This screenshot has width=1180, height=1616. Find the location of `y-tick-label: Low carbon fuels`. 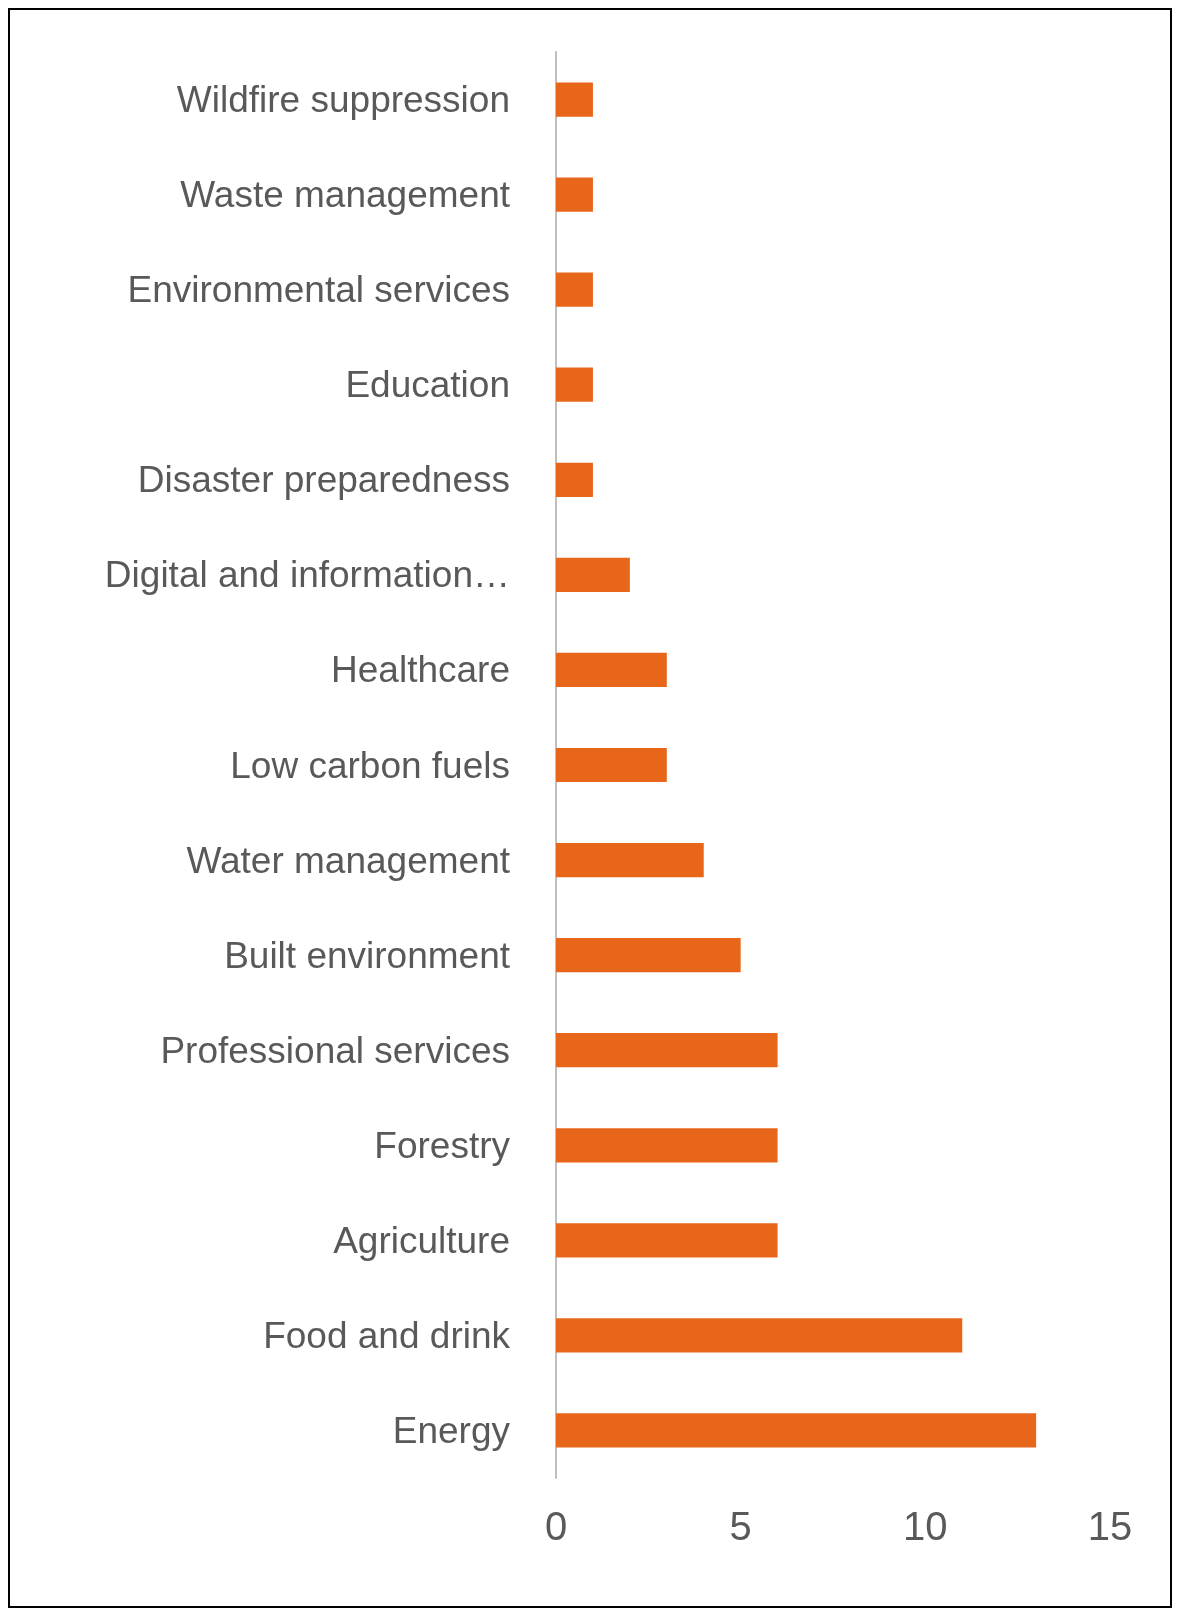

y-tick-label: Low carbon fuels is located at coordinates (370, 765).